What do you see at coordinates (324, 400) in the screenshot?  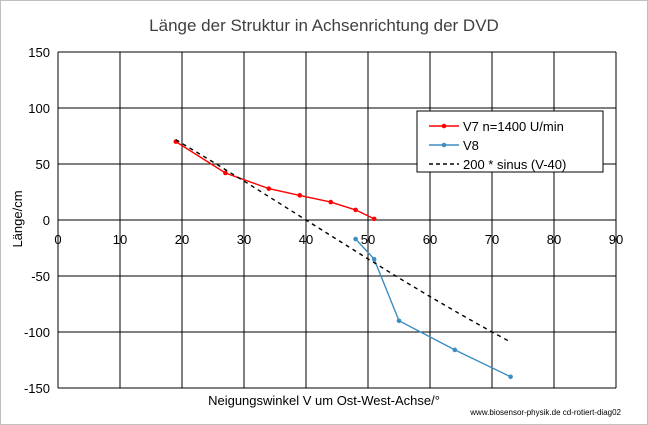 I see `x-axis-title: Neigungswinkel V um Ost-West-Achse/°` at bounding box center [324, 400].